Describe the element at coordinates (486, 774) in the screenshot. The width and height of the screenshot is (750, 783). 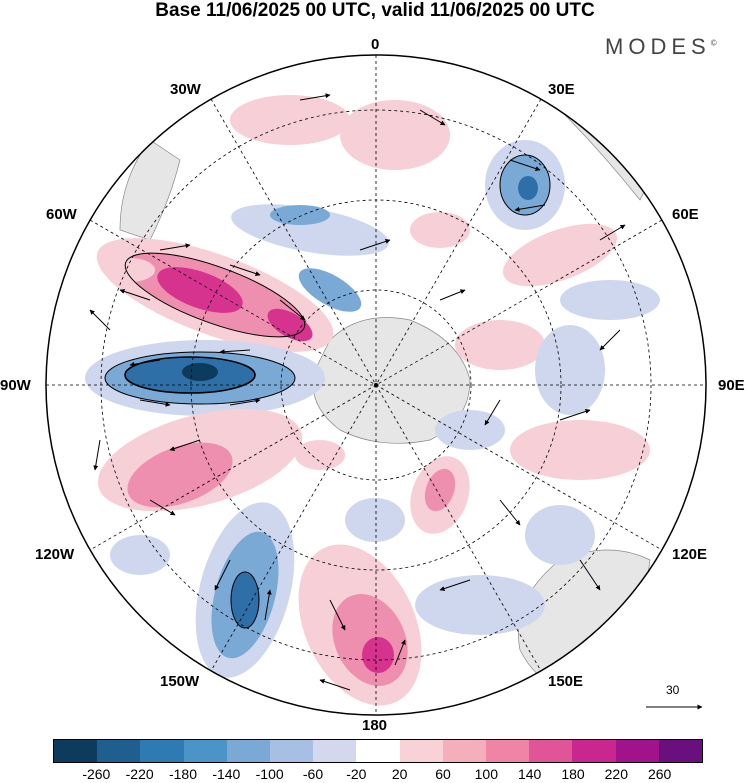
I see `colorbar-tick-label: 100` at that location.